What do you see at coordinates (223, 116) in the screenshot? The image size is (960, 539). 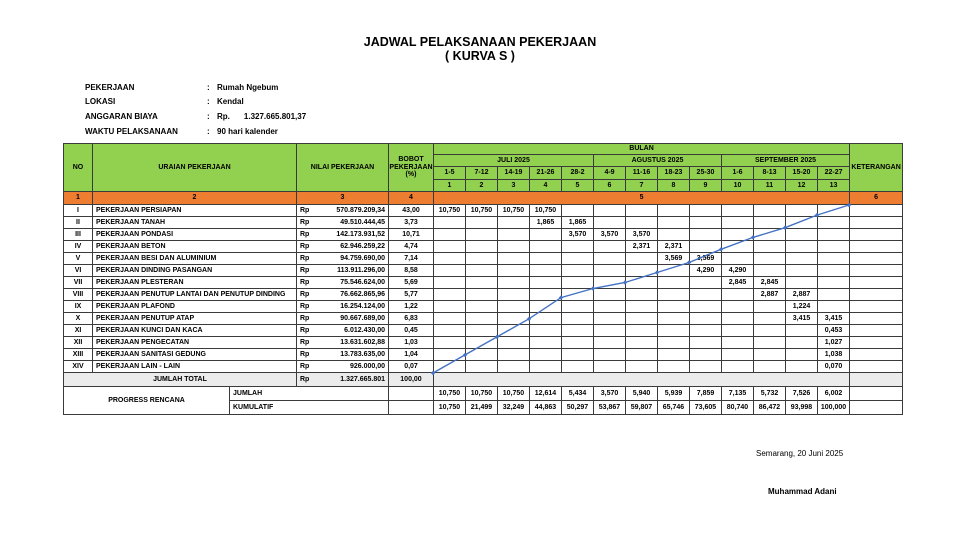 I see `info-value: Rp.` at bounding box center [223, 116].